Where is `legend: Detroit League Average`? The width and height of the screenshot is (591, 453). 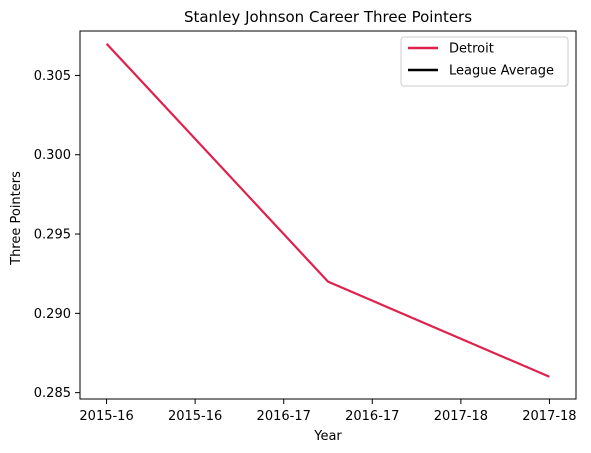
legend: Detroit League Average is located at coordinates (484, 61).